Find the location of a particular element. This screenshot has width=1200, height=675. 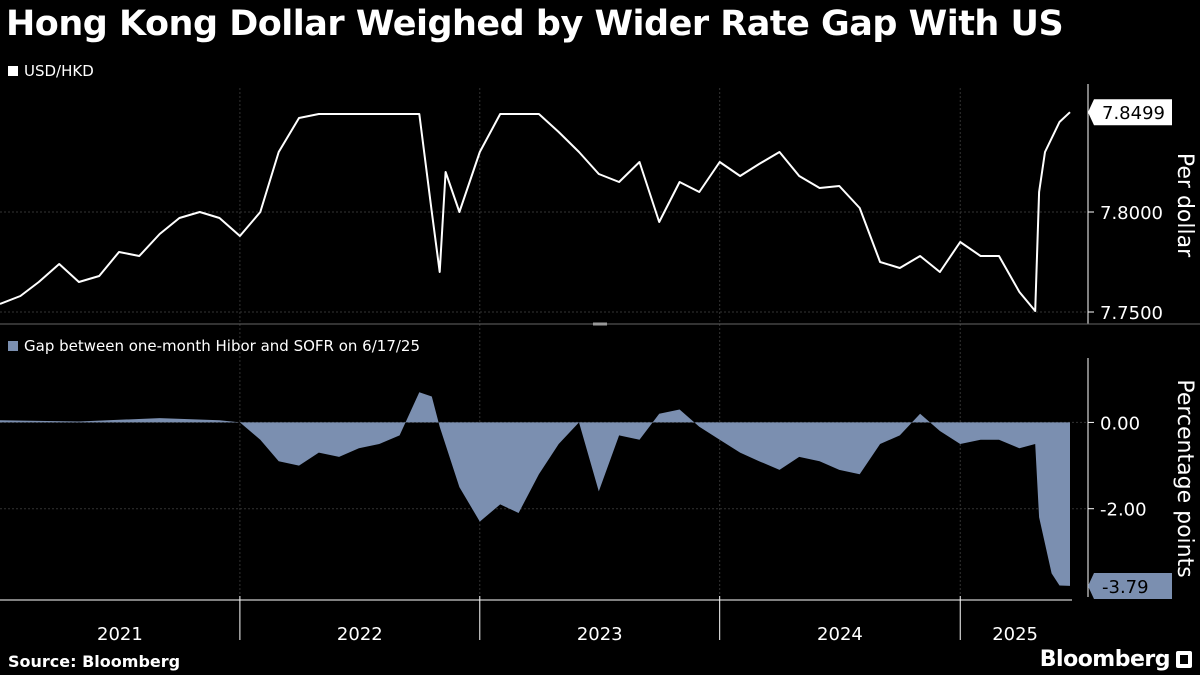

y-tick-label-1-0: 0.00 is located at coordinates (1120, 423).